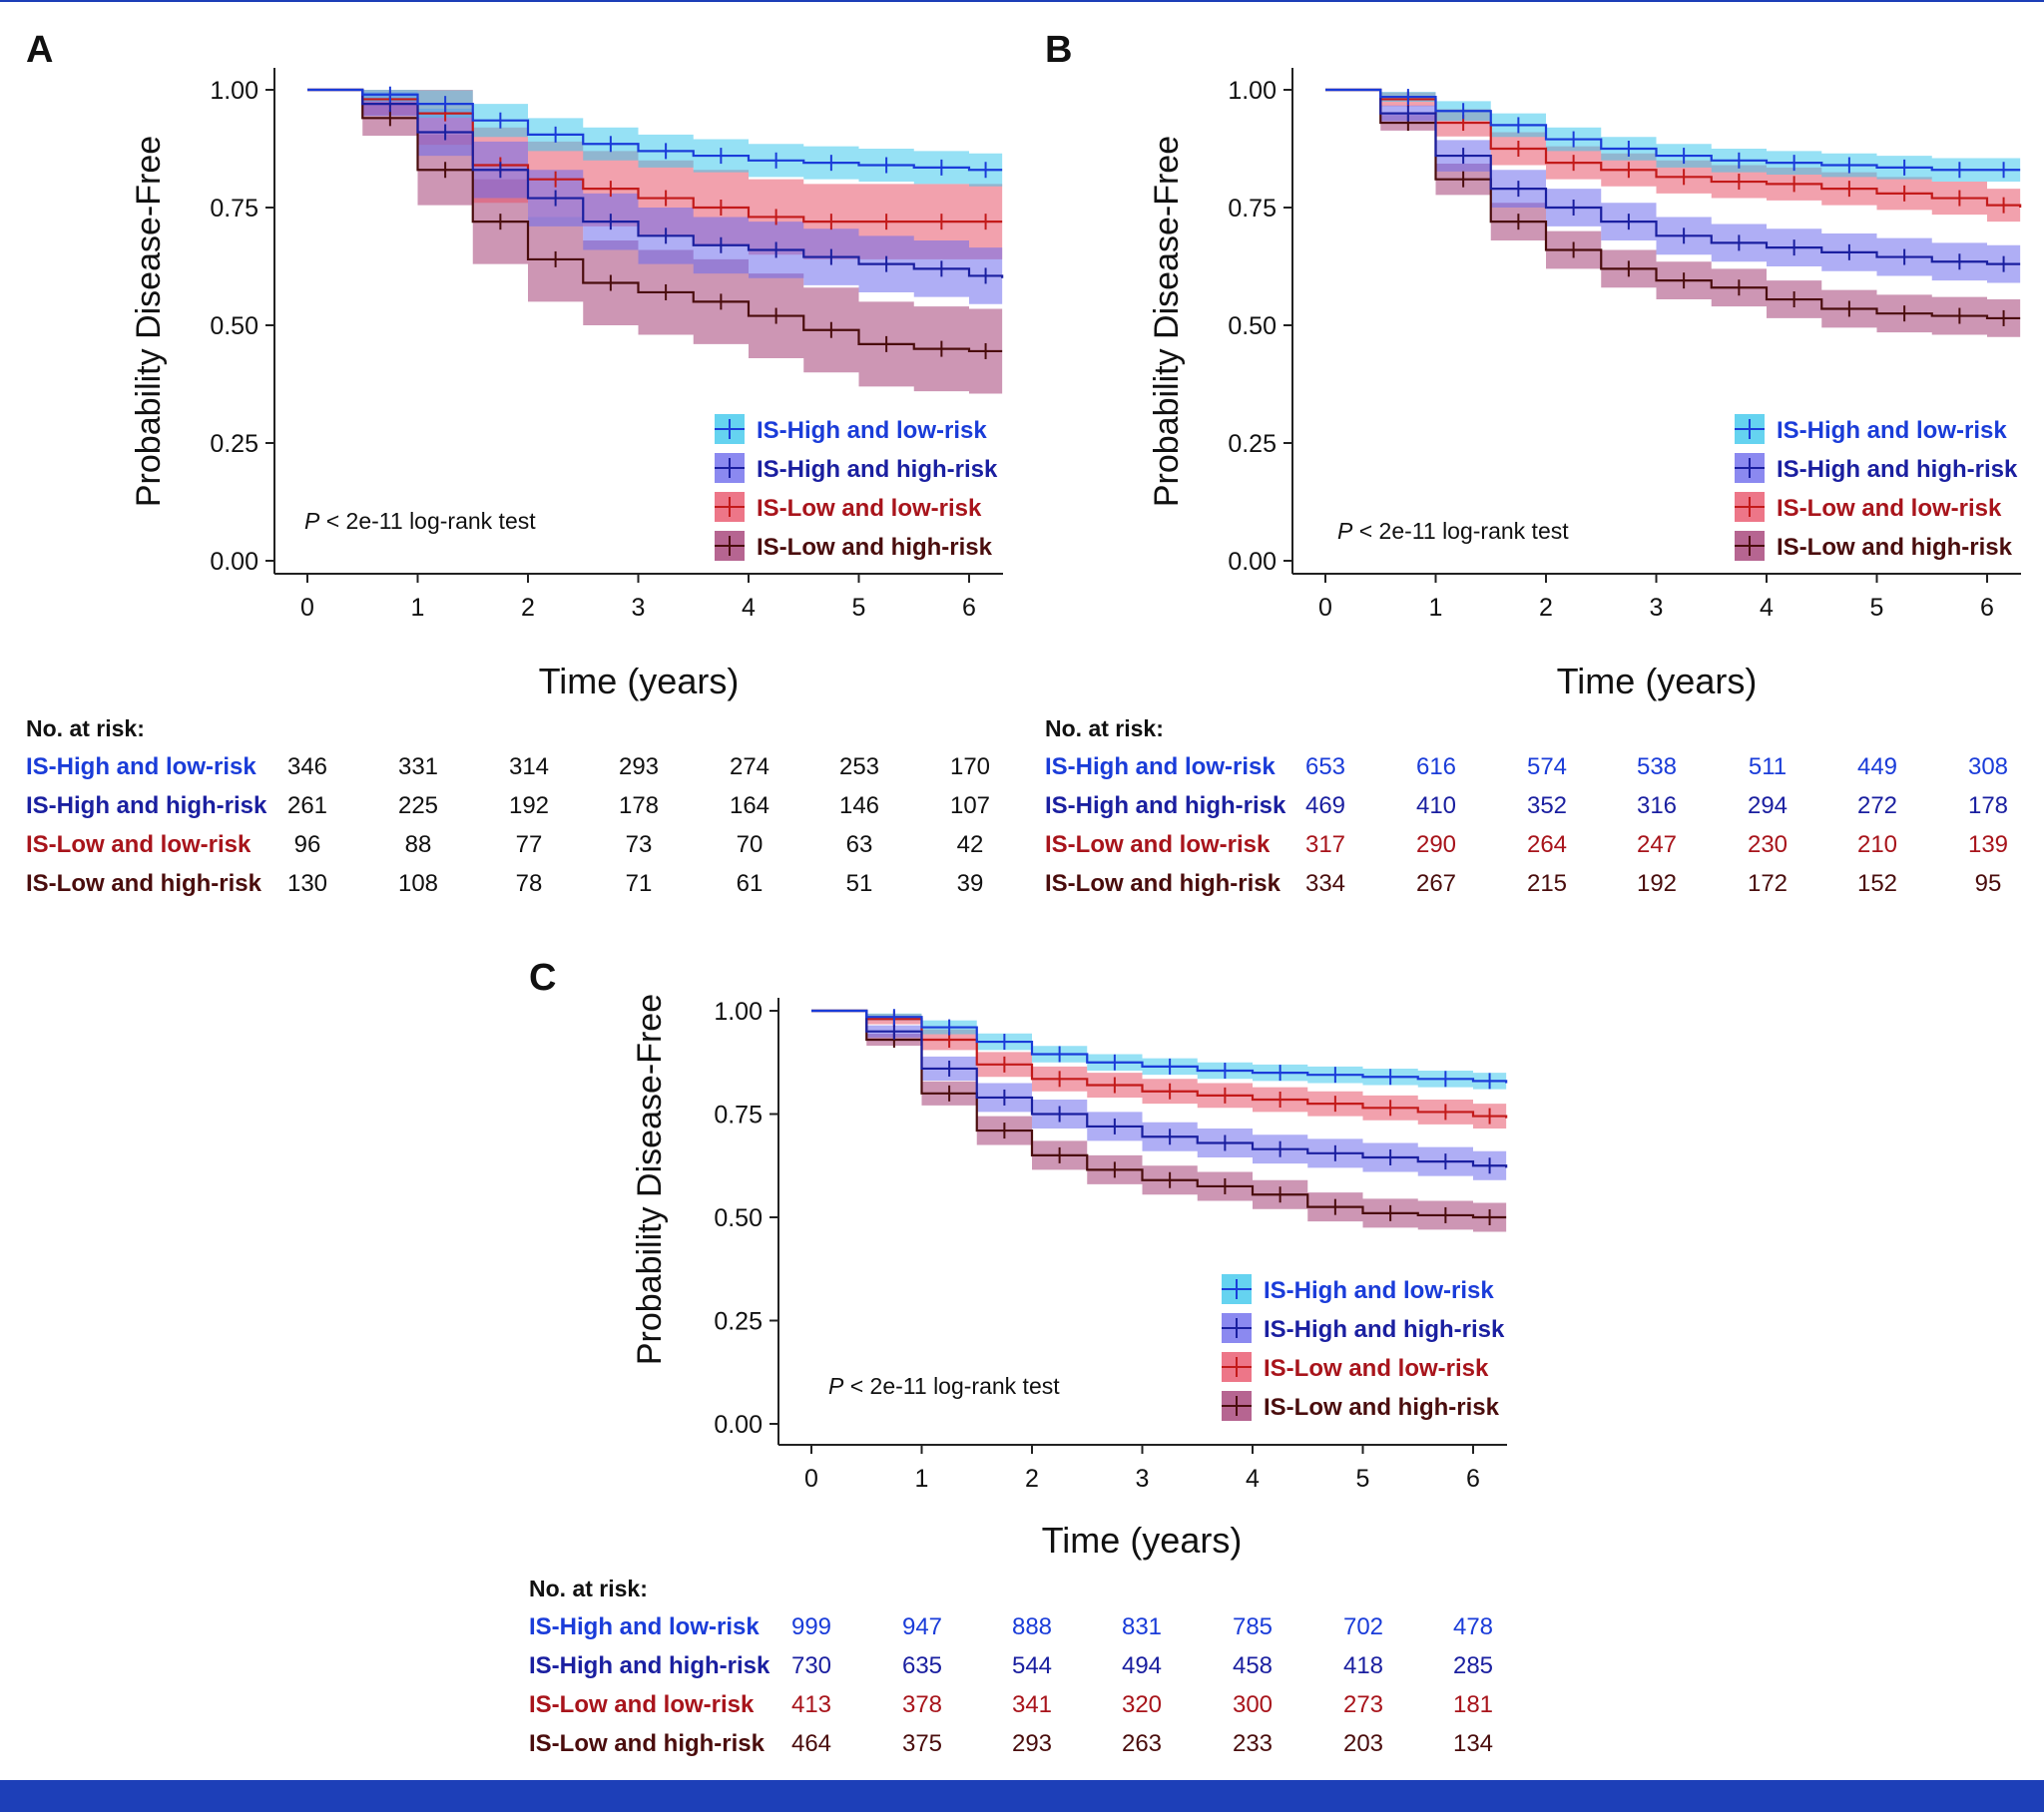 This screenshot has height=1812, width=2044. Describe the element at coordinates (307, 844) in the screenshot. I see `risk-cell: 96` at that location.